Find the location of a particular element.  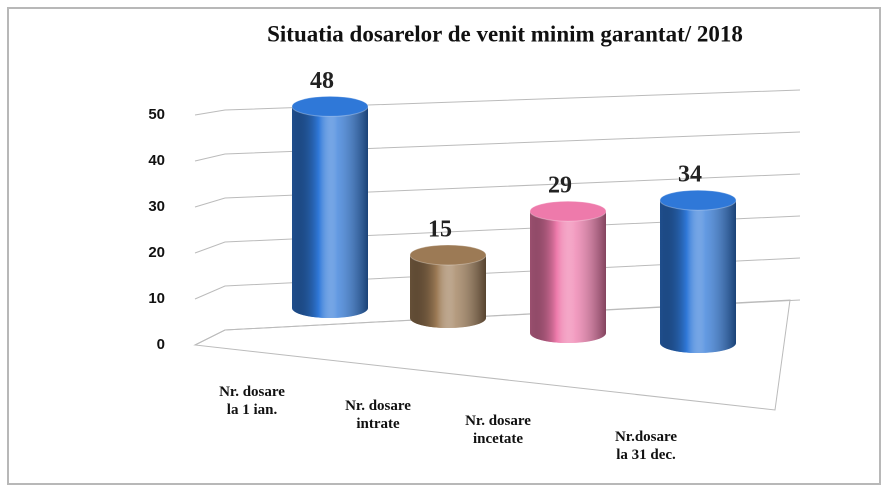

x-tick-label: Nr. dosare incetate is located at coordinates (498, 430).